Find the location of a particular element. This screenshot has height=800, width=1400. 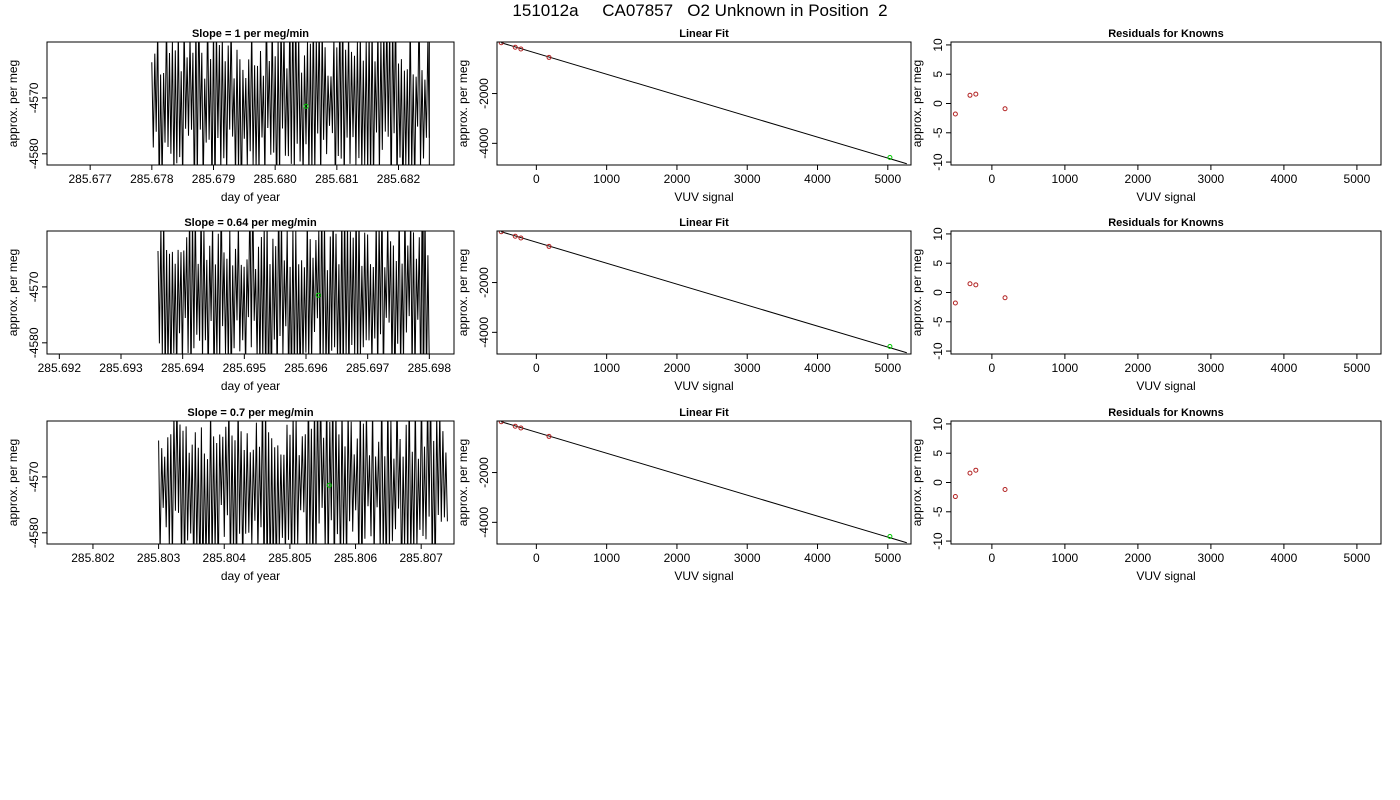

unknown-marker is located at coordinates (329, 485).